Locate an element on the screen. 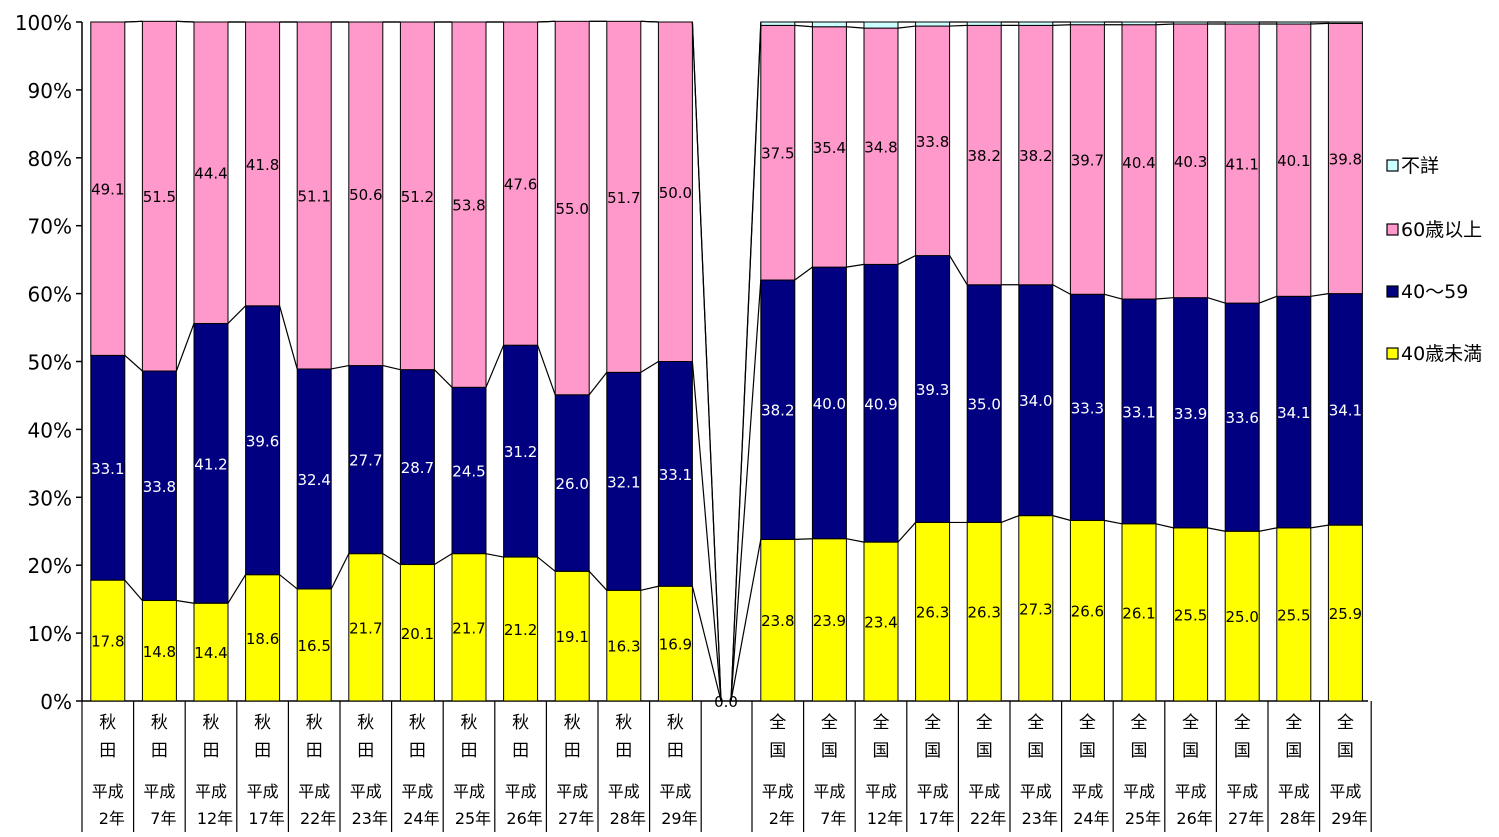  legend-label: 40歳未満 is located at coordinates (1441, 354).